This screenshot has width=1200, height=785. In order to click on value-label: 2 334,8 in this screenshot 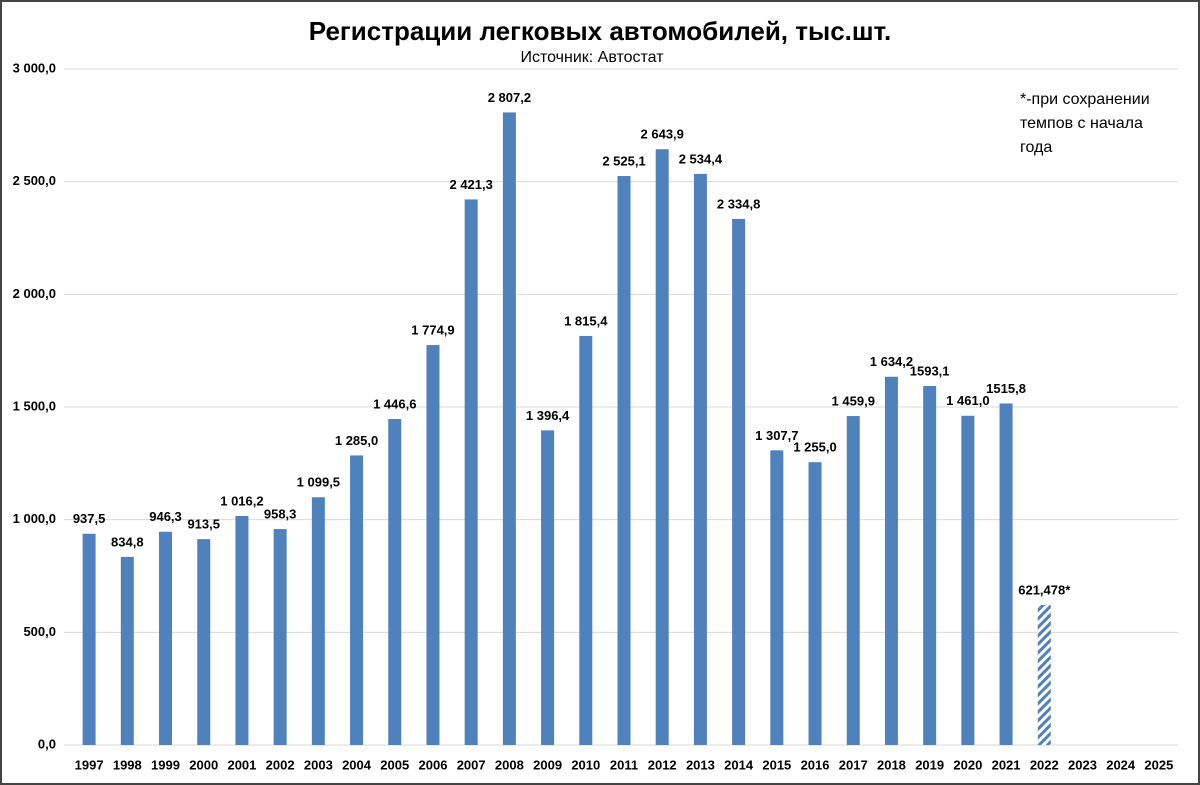, I will do `click(738, 203)`.